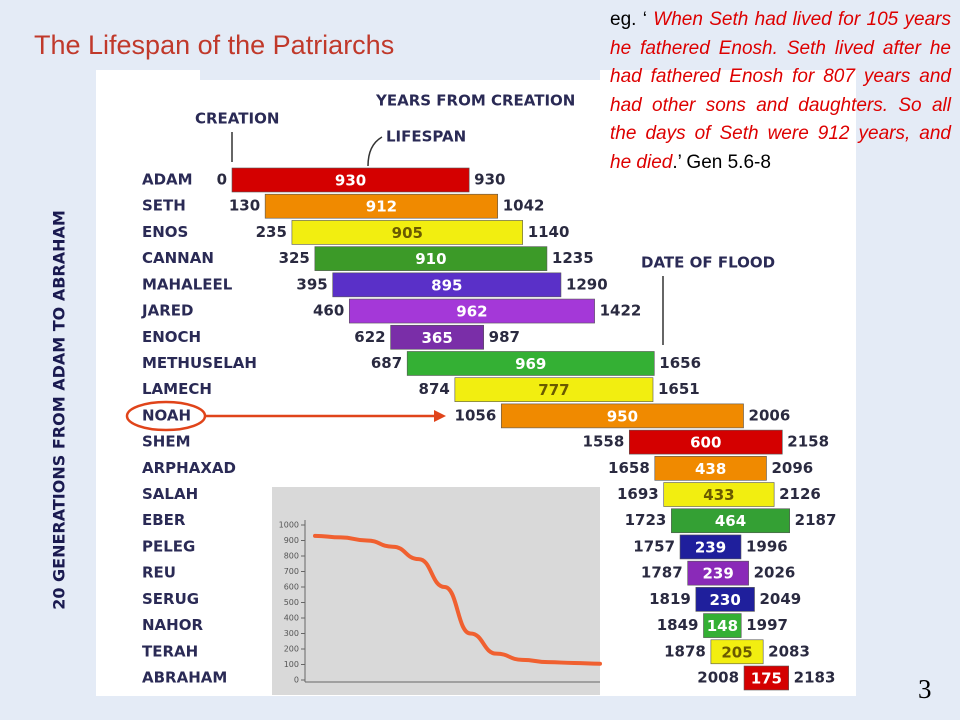 The height and width of the screenshot is (720, 960). What do you see at coordinates (214, 45) in the screenshot?
I see `slide-title: The Lifespan of the Patriarchs` at bounding box center [214, 45].